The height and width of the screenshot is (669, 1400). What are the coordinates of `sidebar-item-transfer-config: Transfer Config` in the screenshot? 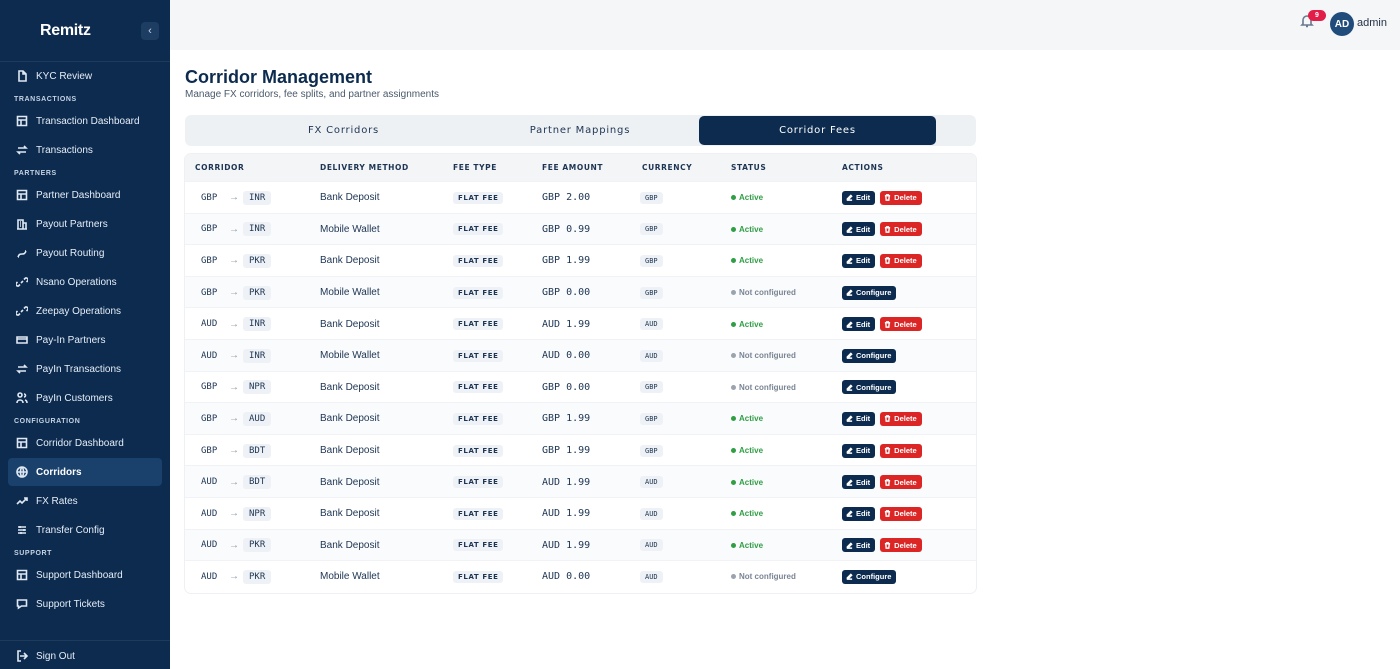 It's located at (85, 530).